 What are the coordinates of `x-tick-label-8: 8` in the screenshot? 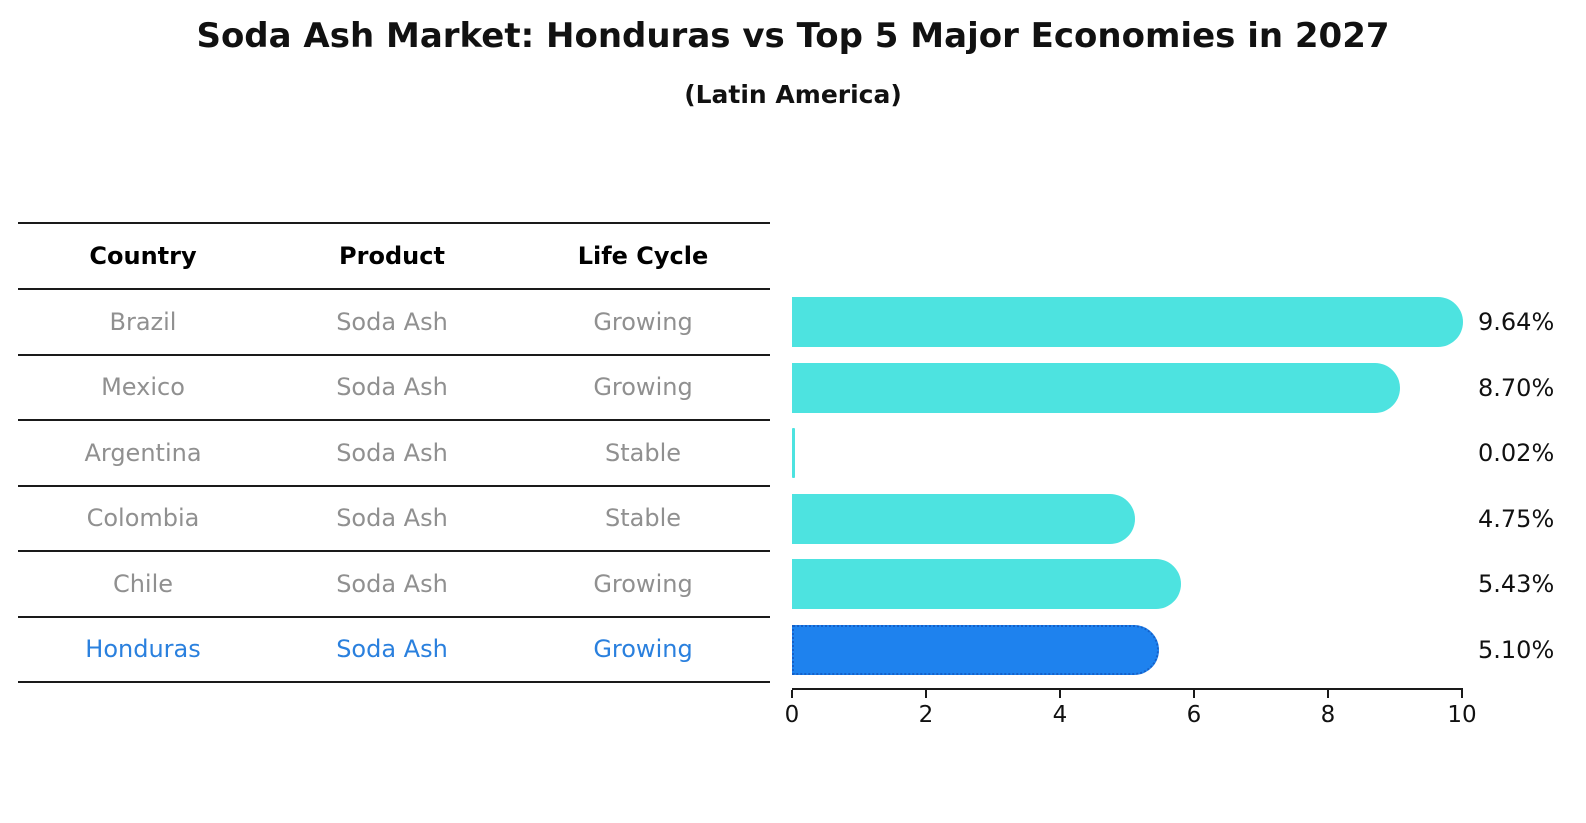 It's located at (1328, 715).